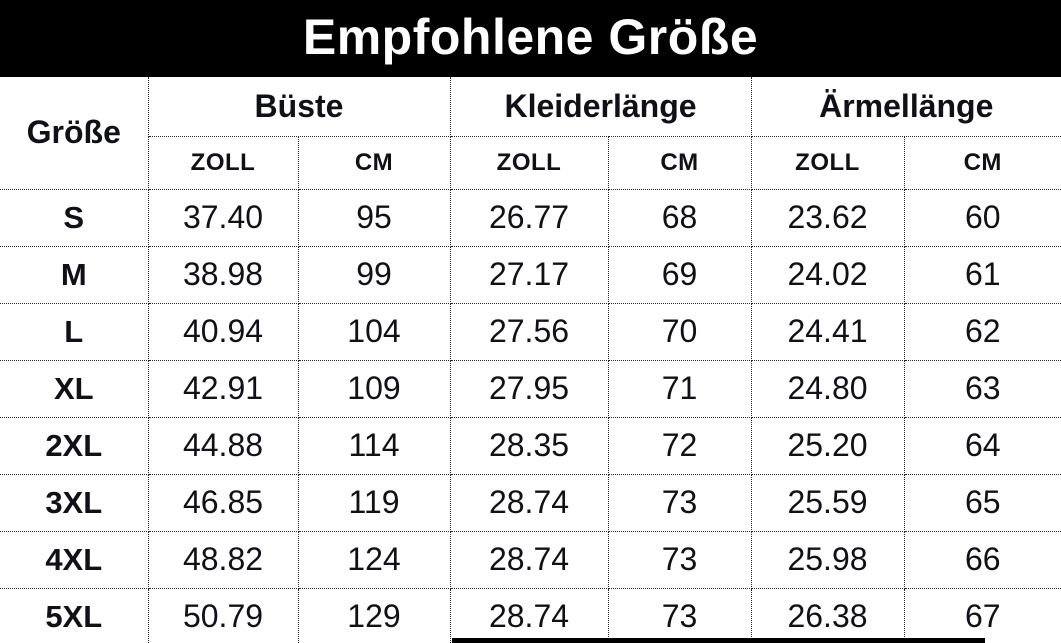  Describe the element at coordinates (529, 162) in the screenshot. I see `unit-header-kleiderlaenge-zoll: ZOLL` at that location.